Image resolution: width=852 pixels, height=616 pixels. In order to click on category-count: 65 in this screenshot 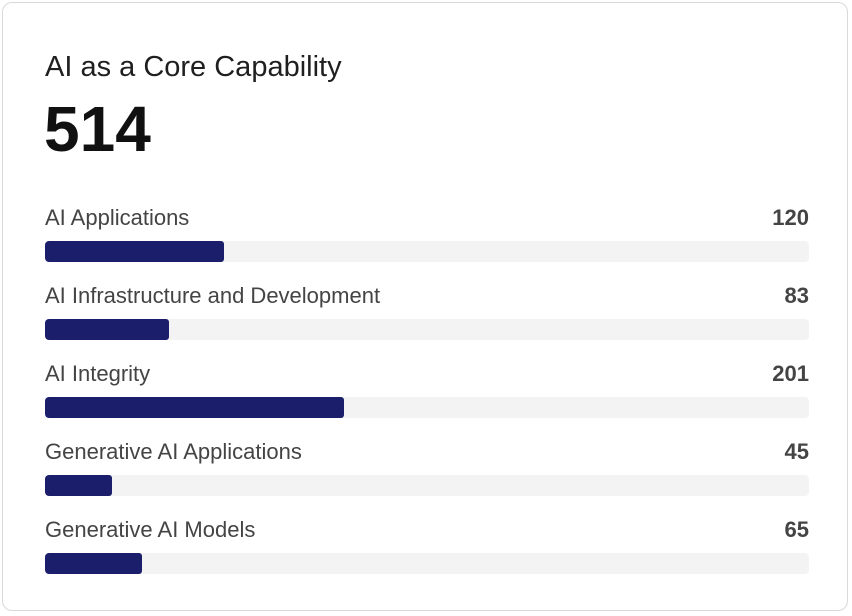, I will do `click(796, 529)`.